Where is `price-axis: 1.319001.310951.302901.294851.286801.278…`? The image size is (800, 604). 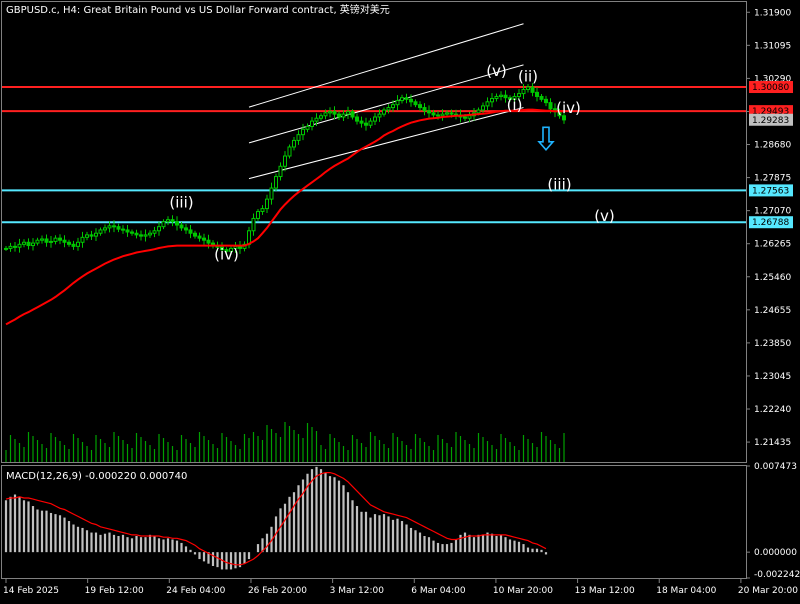
price-axis: 1.319001.310951.302901.294851.286801.278… is located at coordinates (769, 228).